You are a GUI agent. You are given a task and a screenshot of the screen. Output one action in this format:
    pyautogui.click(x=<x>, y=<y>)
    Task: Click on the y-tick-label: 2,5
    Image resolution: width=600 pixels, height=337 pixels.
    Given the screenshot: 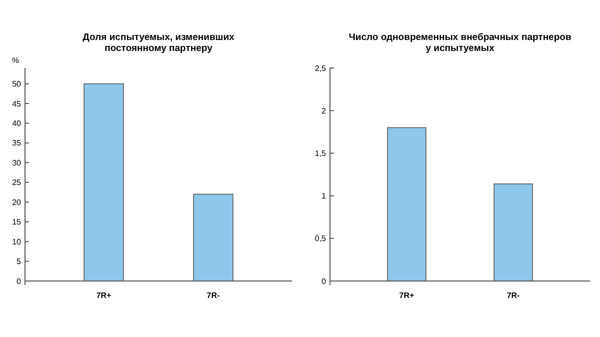 What is the action you would take?
    pyautogui.click(x=320, y=68)
    